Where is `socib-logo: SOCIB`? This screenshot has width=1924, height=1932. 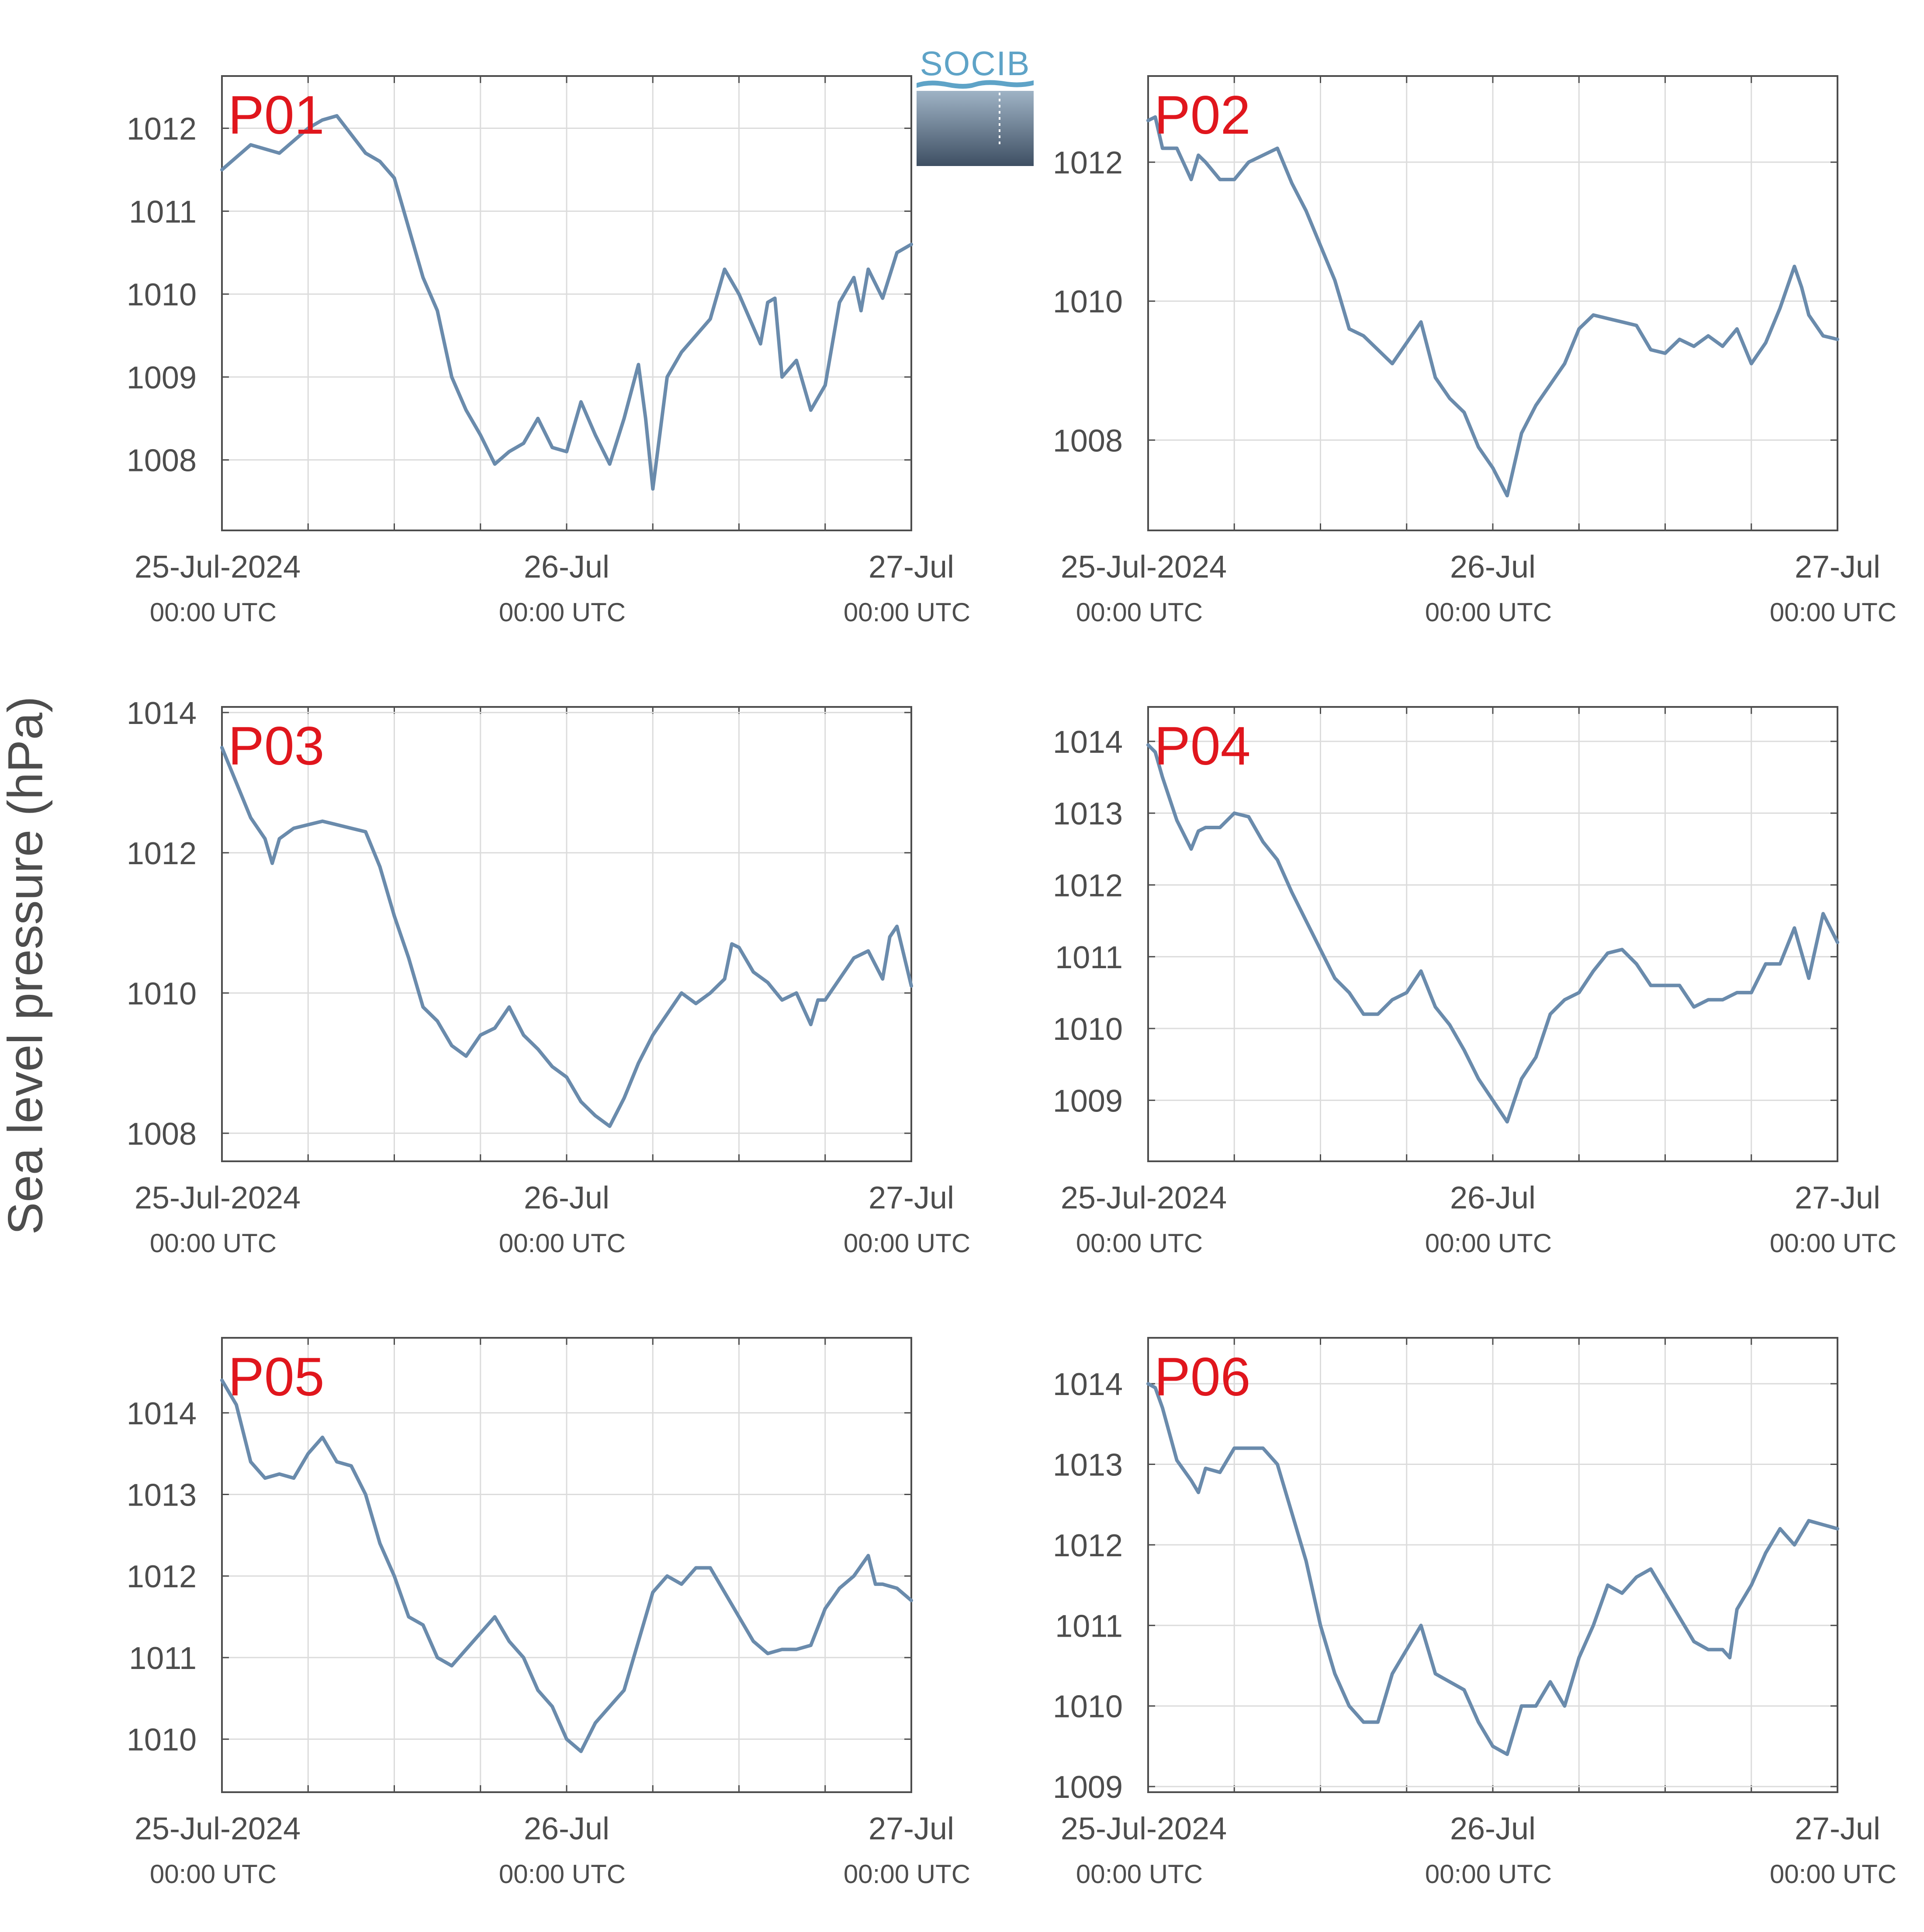 socib-logo: SOCIB is located at coordinates (976, 105).